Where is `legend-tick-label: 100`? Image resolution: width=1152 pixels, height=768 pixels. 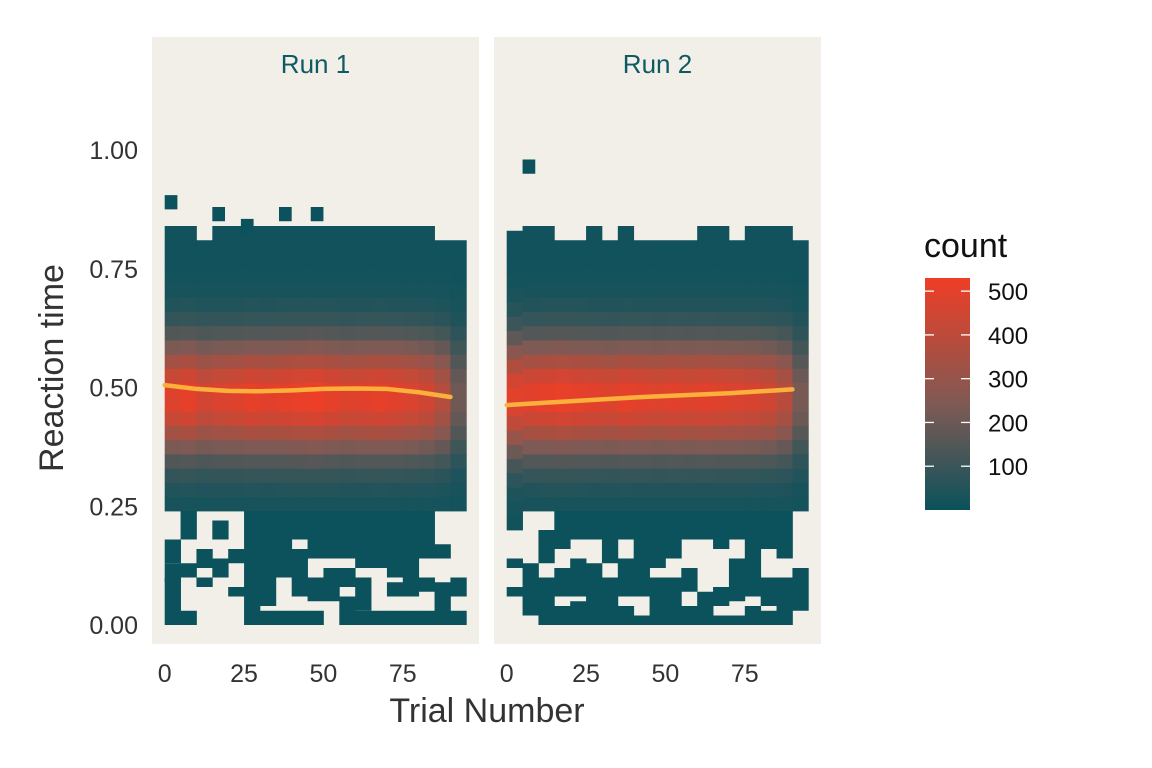
legend-tick-label: 100 is located at coordinates (1008, 467).